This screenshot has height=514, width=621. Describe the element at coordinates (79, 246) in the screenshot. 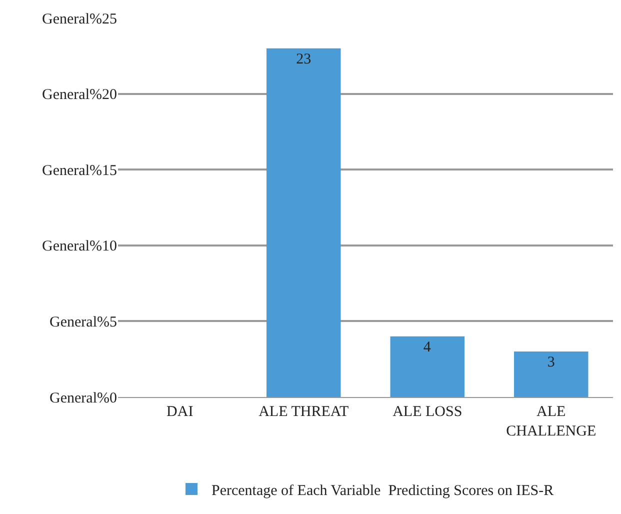

I see `y-tick-label: General%10` at that location.